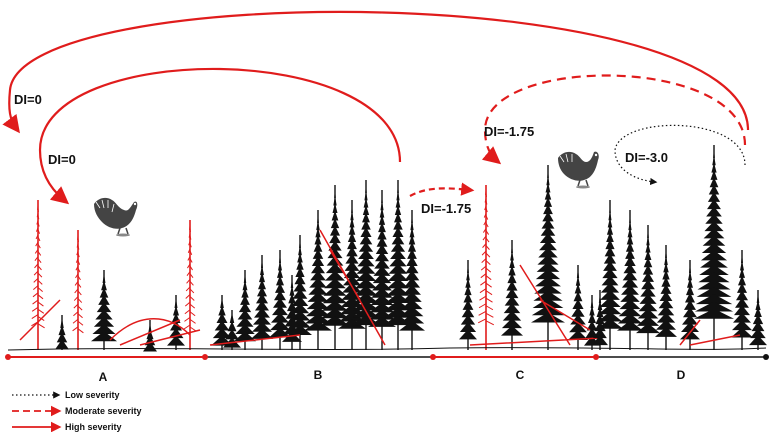 This screenshot has height=432, width=774. Describe the element at coordinates (681, 375) in the screenshot. I see `stage-label-d: D` at that location.